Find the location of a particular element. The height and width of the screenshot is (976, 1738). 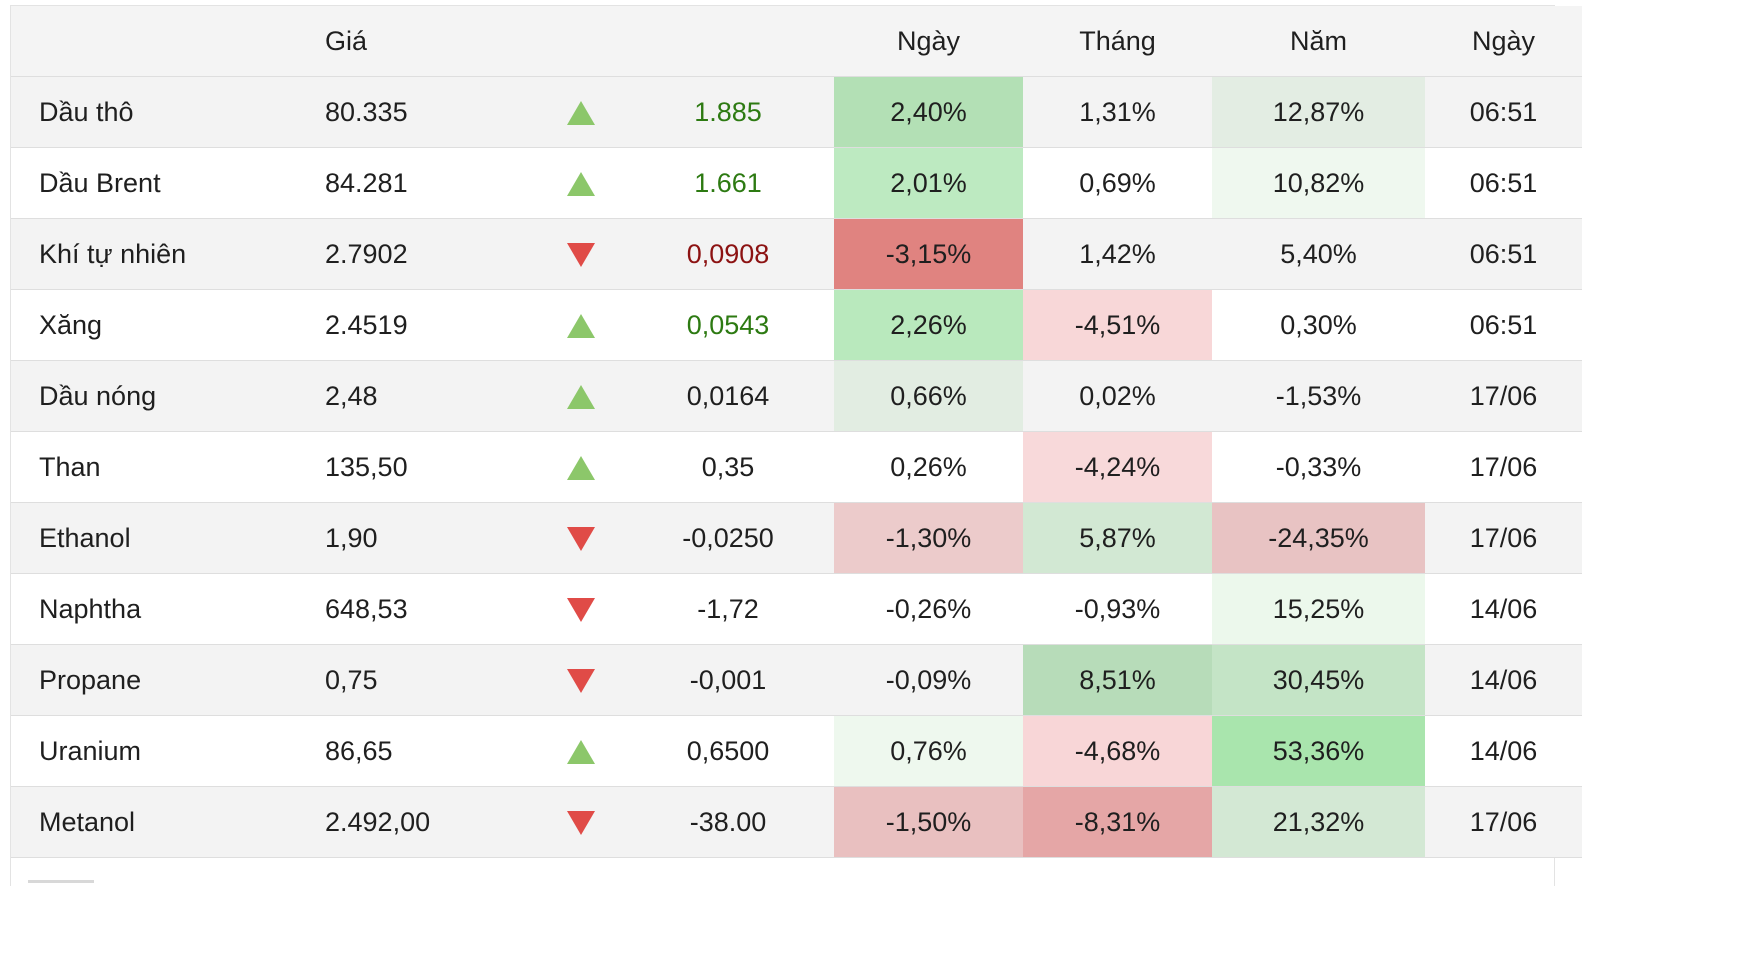

change-cell: 0,0543 is located at coordinates (728, 324).